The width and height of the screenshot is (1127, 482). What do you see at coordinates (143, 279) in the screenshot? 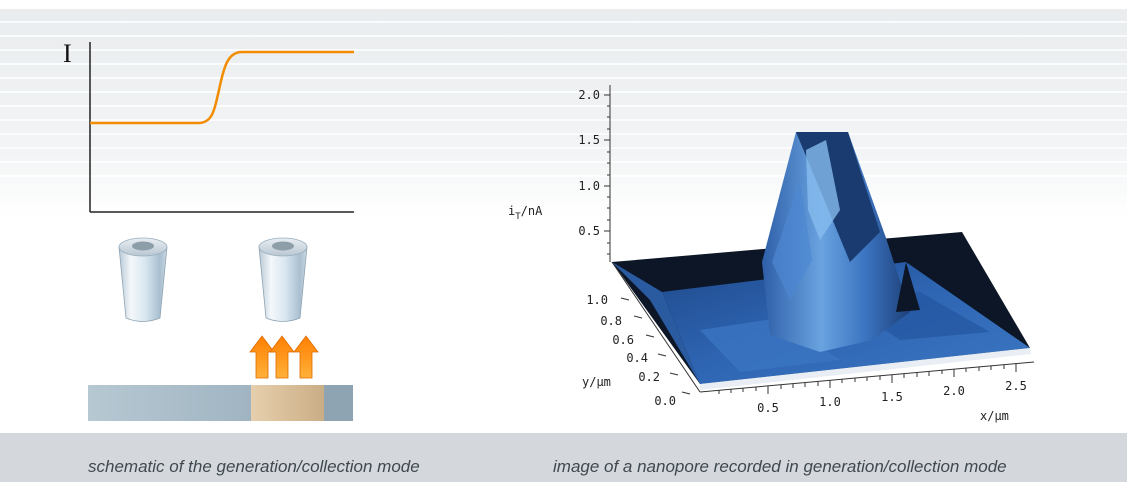
I see `tip-left-icon` at bounding box center [143, 279].